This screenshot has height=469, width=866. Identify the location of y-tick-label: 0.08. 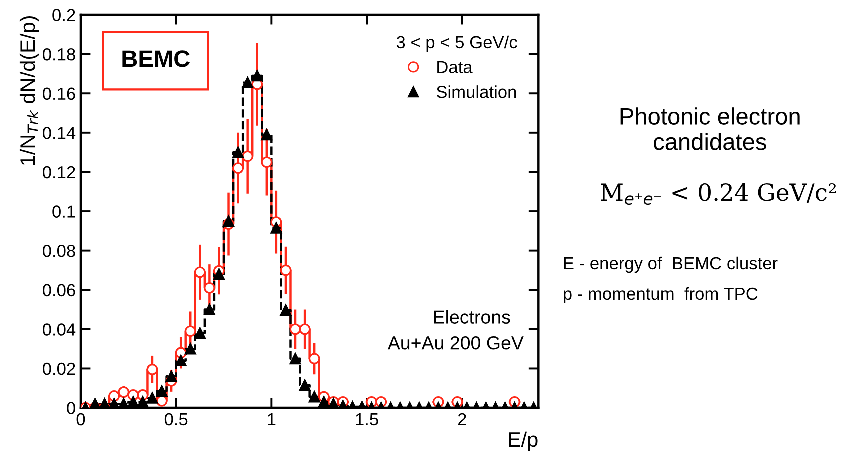
(59, 251).